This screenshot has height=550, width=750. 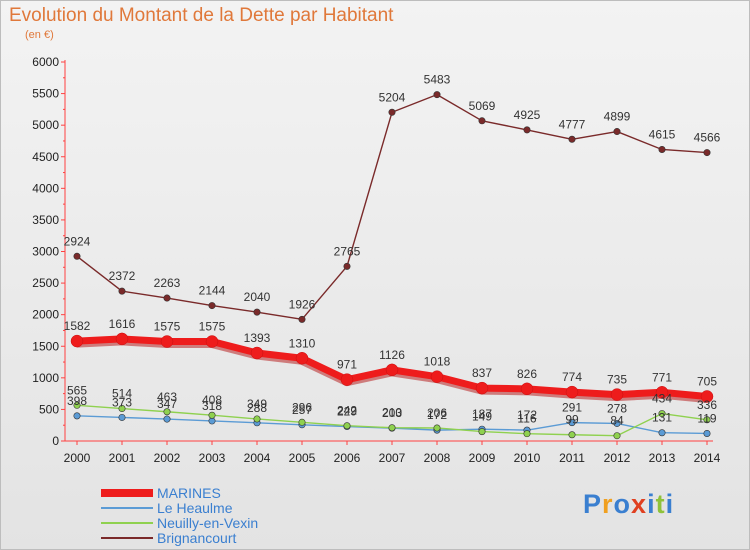 What do you see at coordinates (527, 115) in the screenshot?
I see `data-label: 4925` at bounding box center [527, 115].